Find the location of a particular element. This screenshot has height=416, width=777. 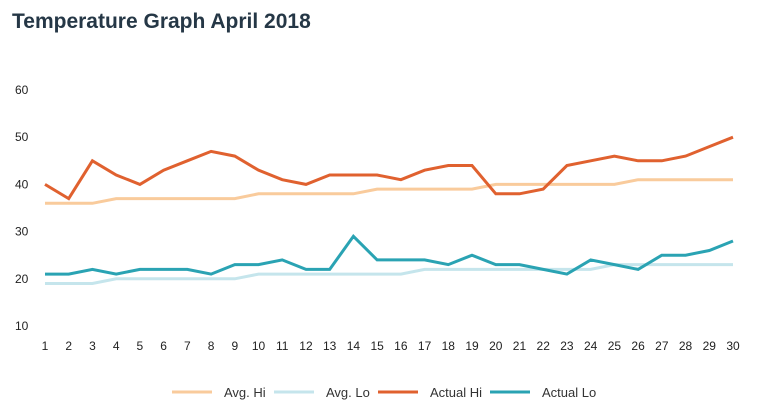

legend-label: Actual Lo is located at coordinates (569, 392).